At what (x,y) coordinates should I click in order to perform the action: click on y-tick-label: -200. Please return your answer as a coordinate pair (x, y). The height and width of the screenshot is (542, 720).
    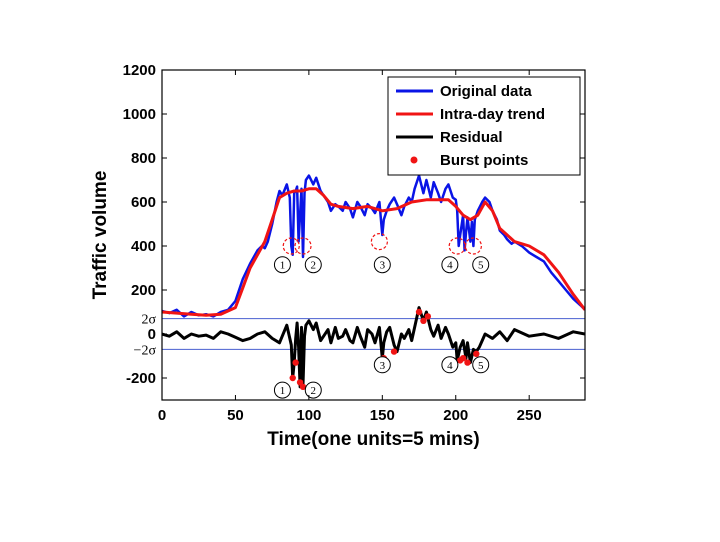
    Looking at the image, I should click on (141, 378).